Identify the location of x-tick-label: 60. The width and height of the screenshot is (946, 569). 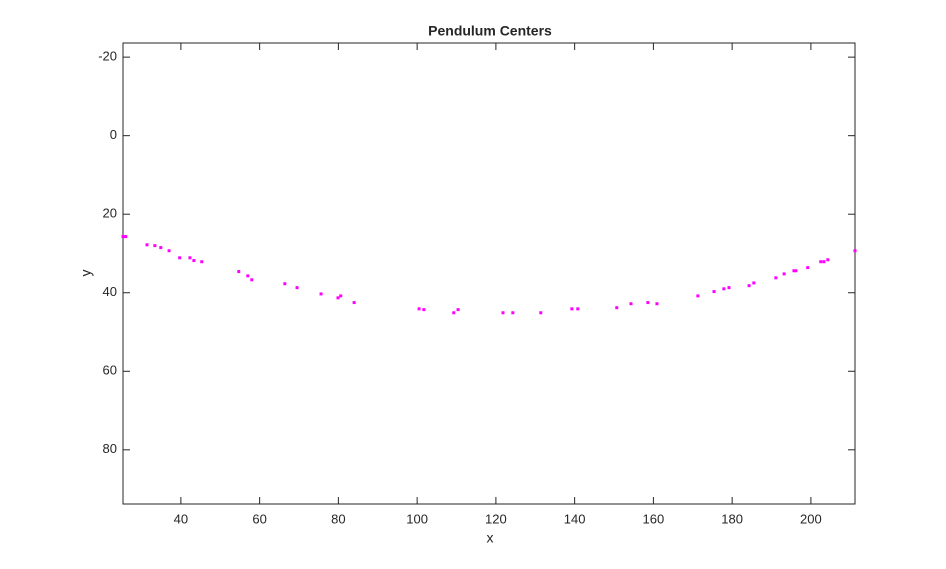
(259, 518).